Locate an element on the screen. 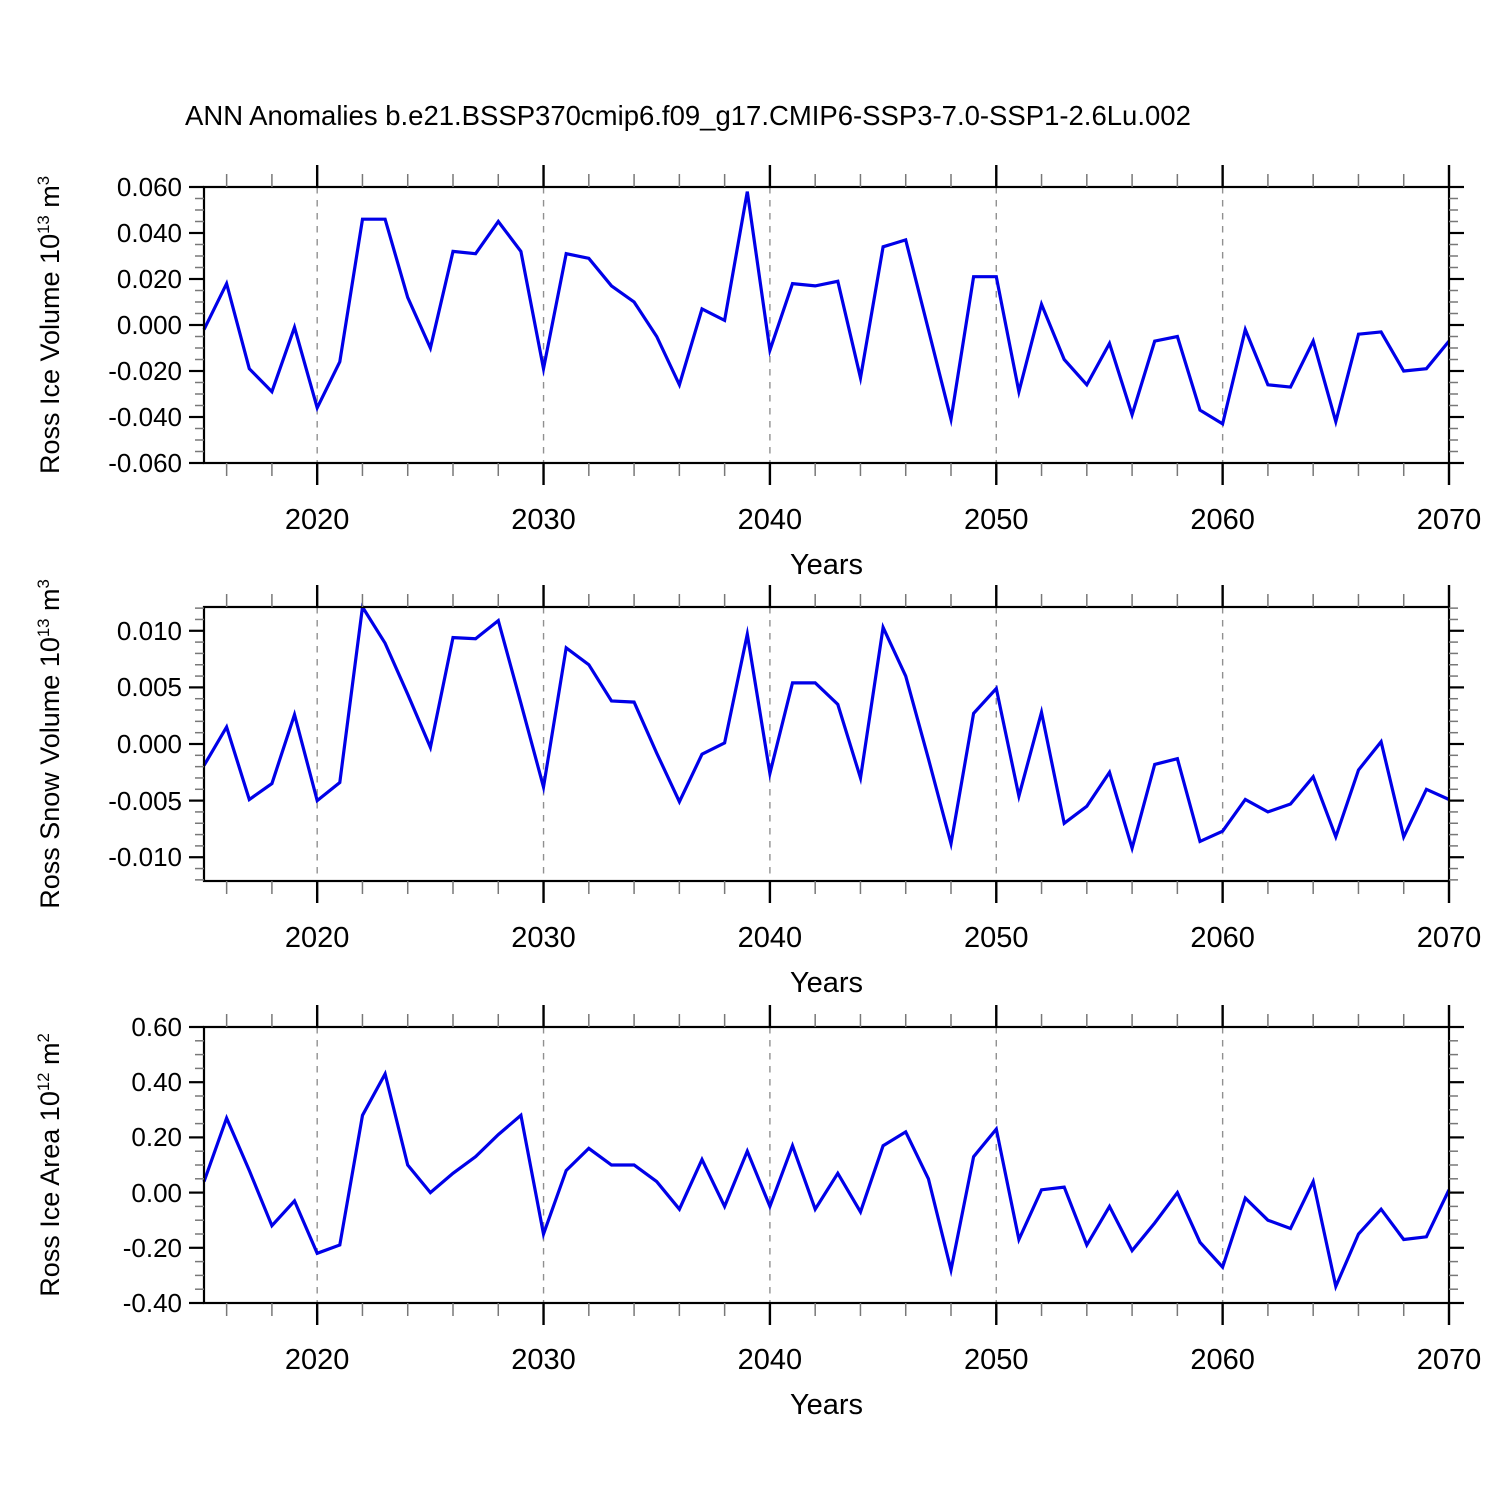 Image resolution: width=1500 pixels, height=1500 pixels. y-tick-label: 0.020 is located at coordinates (149, 279).